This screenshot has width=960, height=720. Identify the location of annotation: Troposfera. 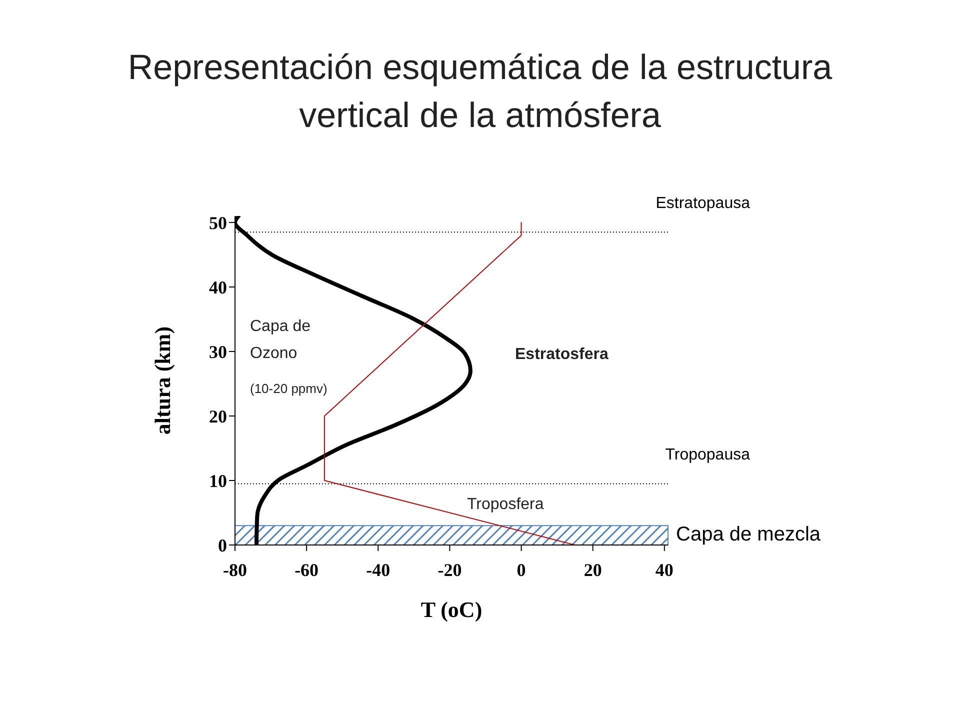
(506, 505).